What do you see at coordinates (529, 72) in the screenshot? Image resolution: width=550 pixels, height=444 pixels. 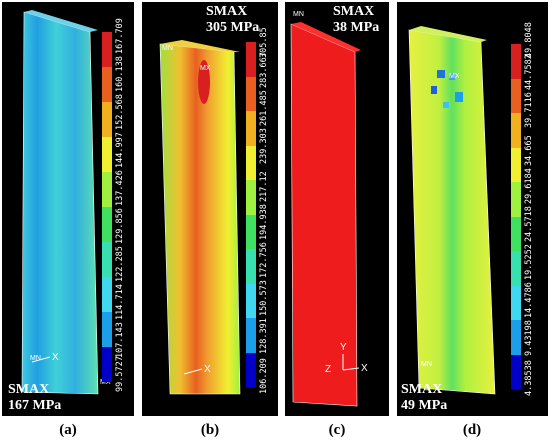 I see `colorbar-tick: 44.7582` at bounding box center [529, 72].